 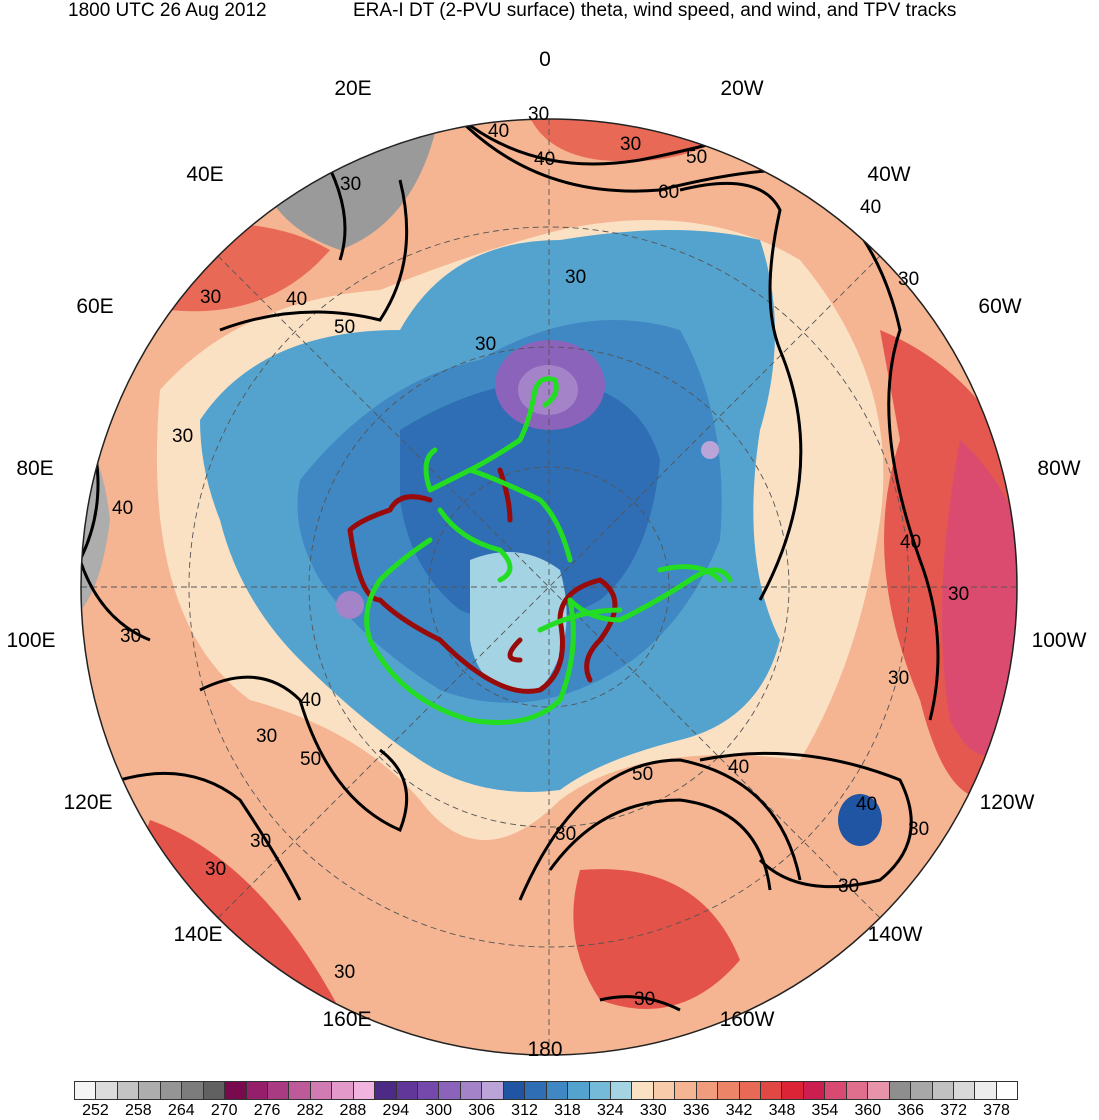 What do you see at coordinates (739, 1110) in the screenshot?
I see `colorbar-tick-label: 342` at bounding box center [739, 1110].